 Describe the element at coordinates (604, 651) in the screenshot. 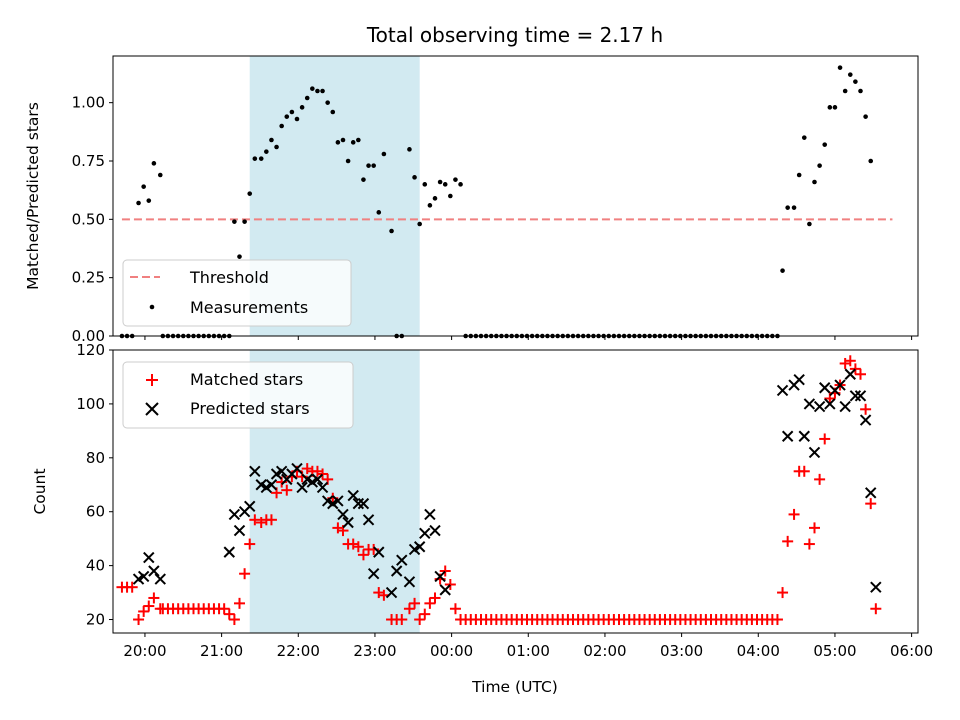

I see `x-tick-label: 02:00` at that location.